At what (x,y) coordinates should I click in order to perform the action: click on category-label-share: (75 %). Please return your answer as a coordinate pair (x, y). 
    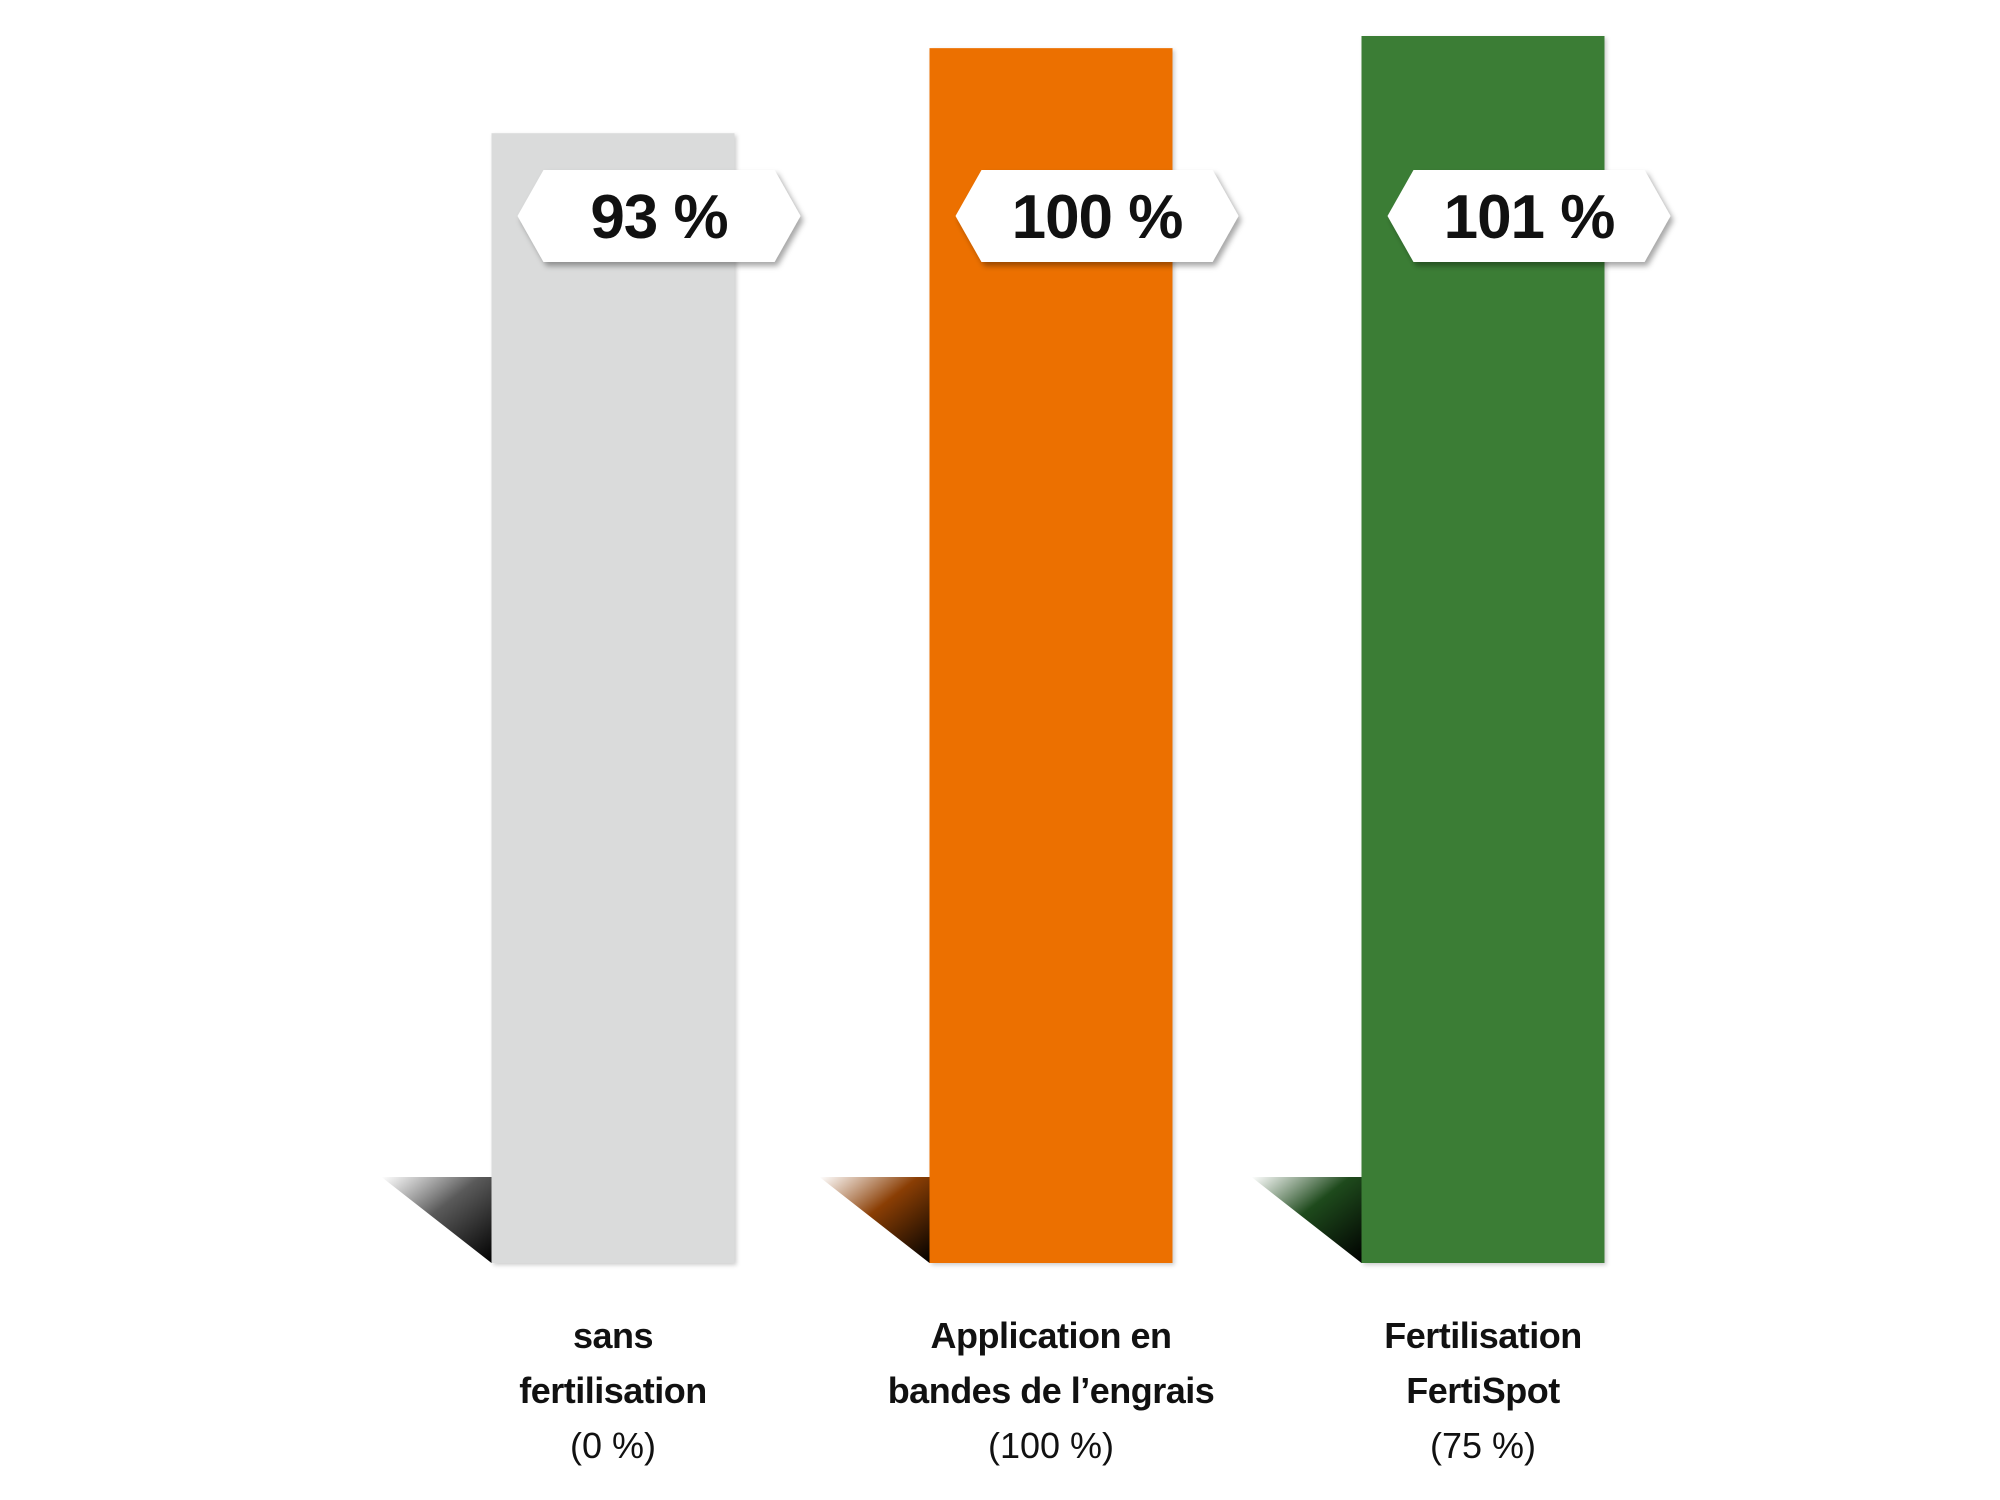
    Looking at the image, I should click on (1483, 1445).